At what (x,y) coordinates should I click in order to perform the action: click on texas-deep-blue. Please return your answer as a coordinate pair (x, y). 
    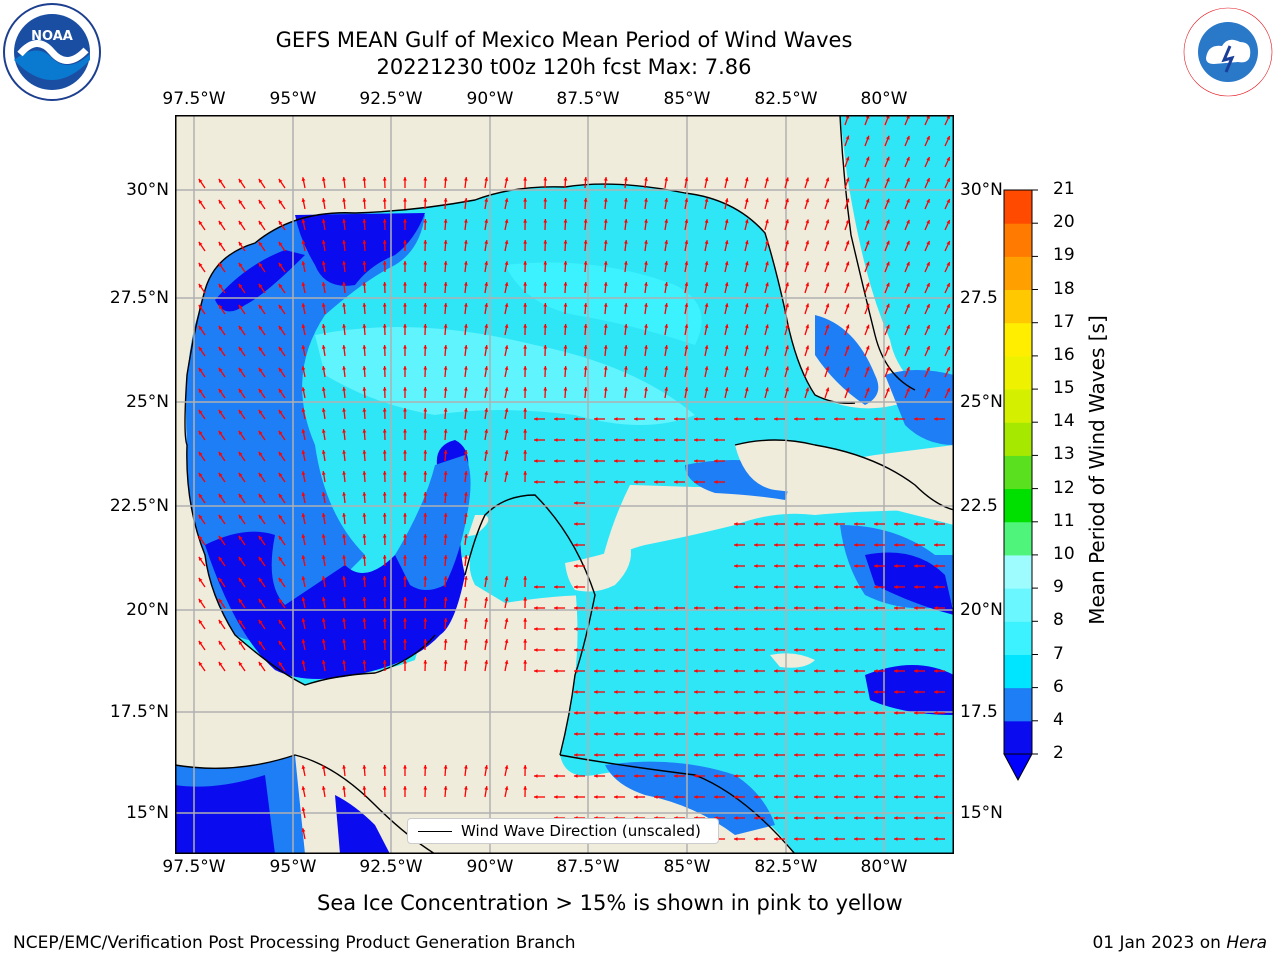
    Looking at the image, I should click on (260, 281).